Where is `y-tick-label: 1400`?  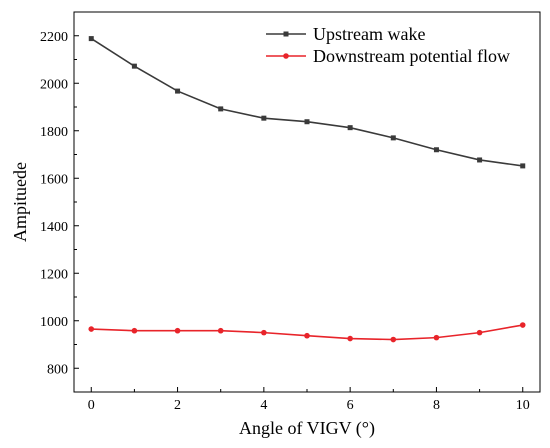 y-tick-label: 1400 is located at coordinates (54, 227).